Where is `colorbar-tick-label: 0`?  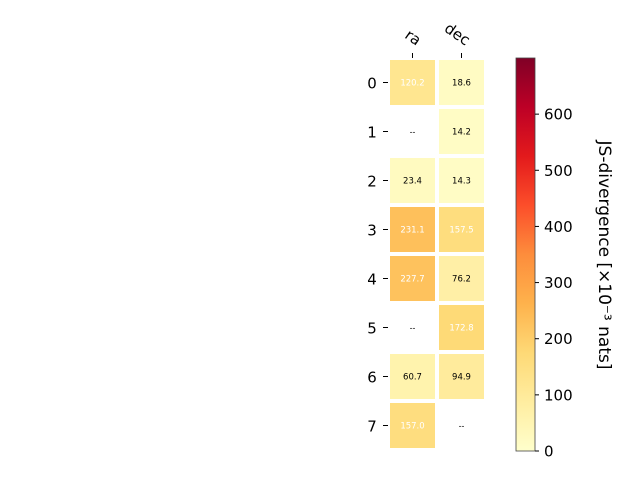 colorbar-tick-label: 0 is located at coordinates (549, 452).